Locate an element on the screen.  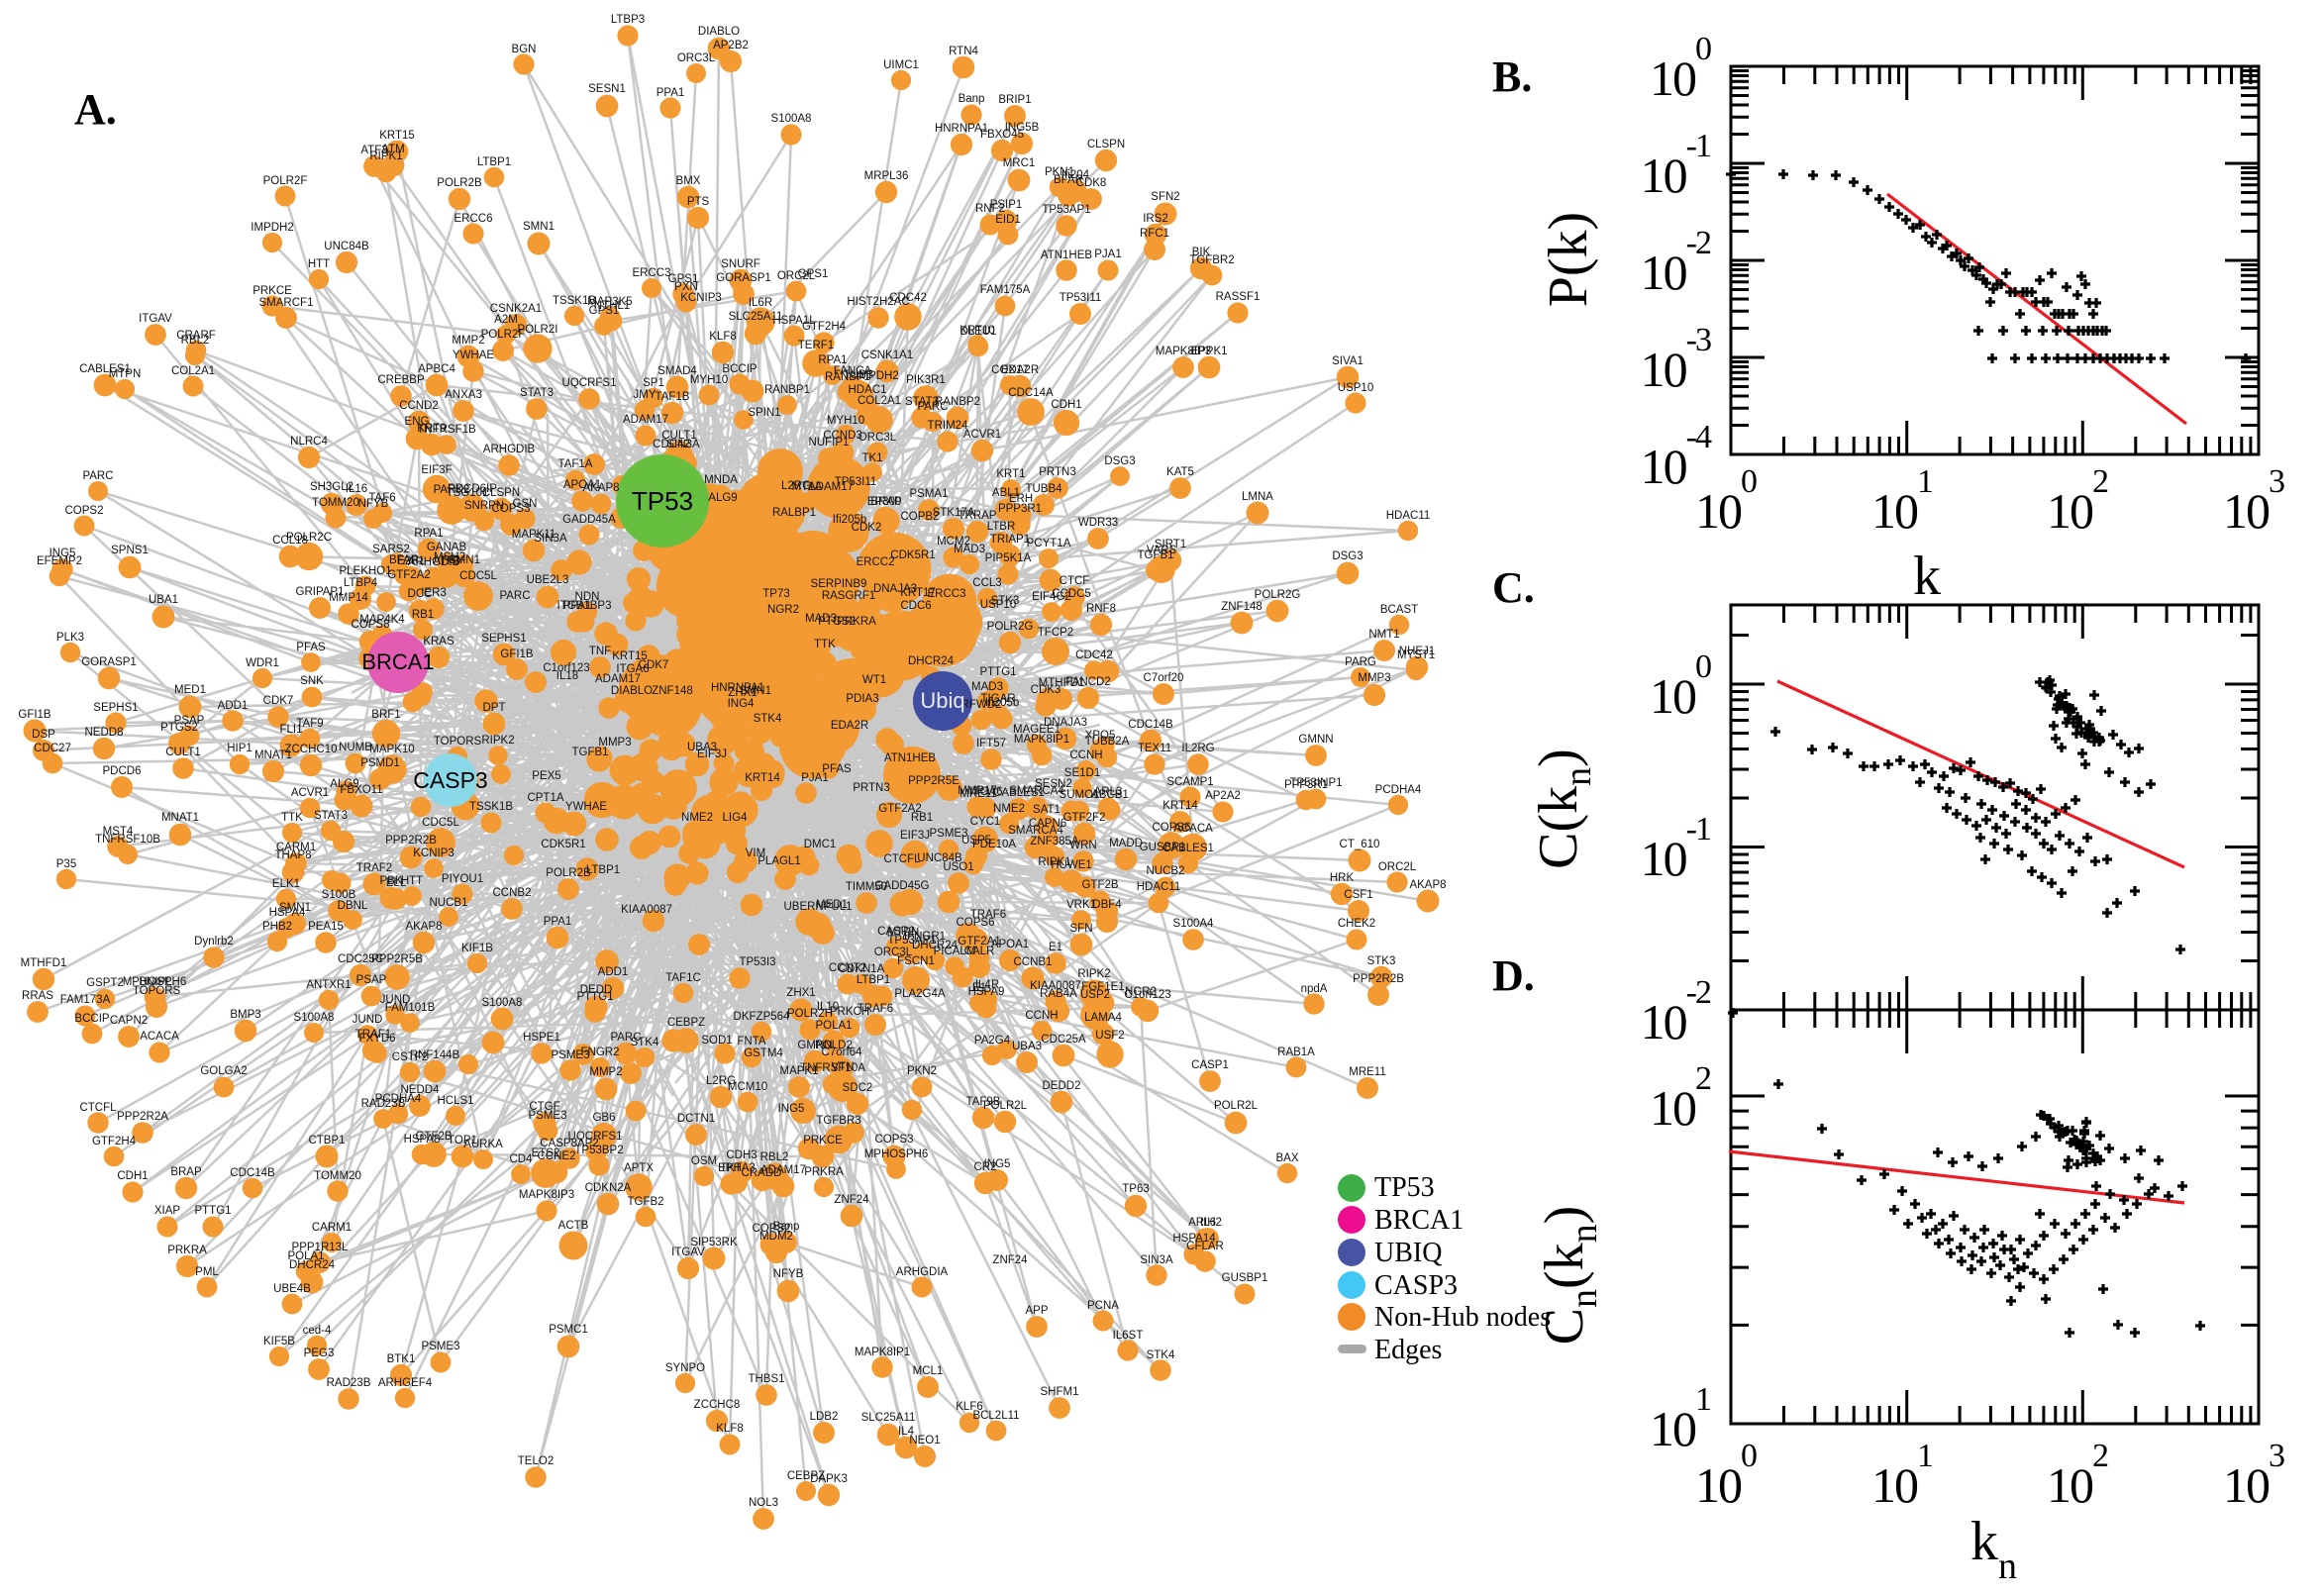
svg-text: ITGAV is located at coordinates (688, 1252).